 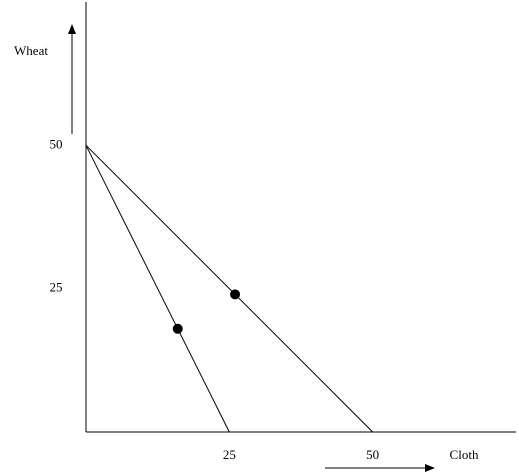 What do you see at coordinates (464, 454) in the screenshot?
I see `x-axis-label: Cloth` at bounding box center [464, 454].